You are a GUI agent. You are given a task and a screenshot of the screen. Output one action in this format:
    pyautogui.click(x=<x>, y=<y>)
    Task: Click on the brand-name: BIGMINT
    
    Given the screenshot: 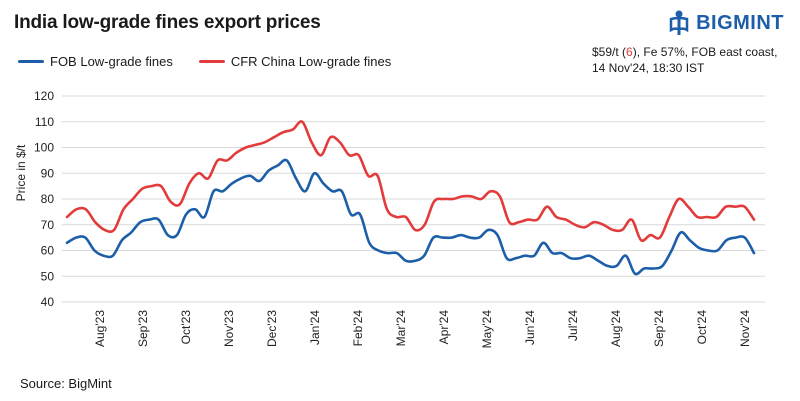 What is the action you would take?
    pyautogui.click(x=740, y=22)
    